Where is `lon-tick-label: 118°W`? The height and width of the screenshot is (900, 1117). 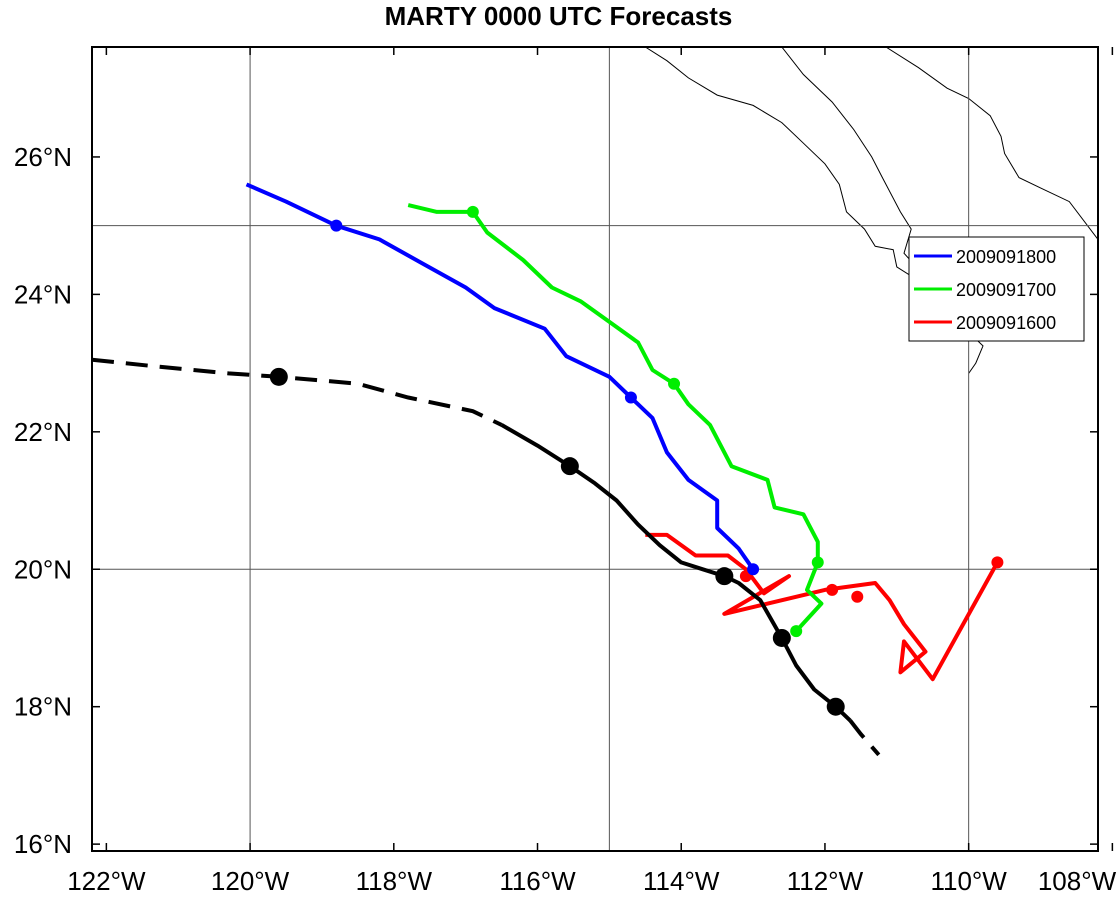 lon-tick-label: 118°W is located at coordinates (394, 881).